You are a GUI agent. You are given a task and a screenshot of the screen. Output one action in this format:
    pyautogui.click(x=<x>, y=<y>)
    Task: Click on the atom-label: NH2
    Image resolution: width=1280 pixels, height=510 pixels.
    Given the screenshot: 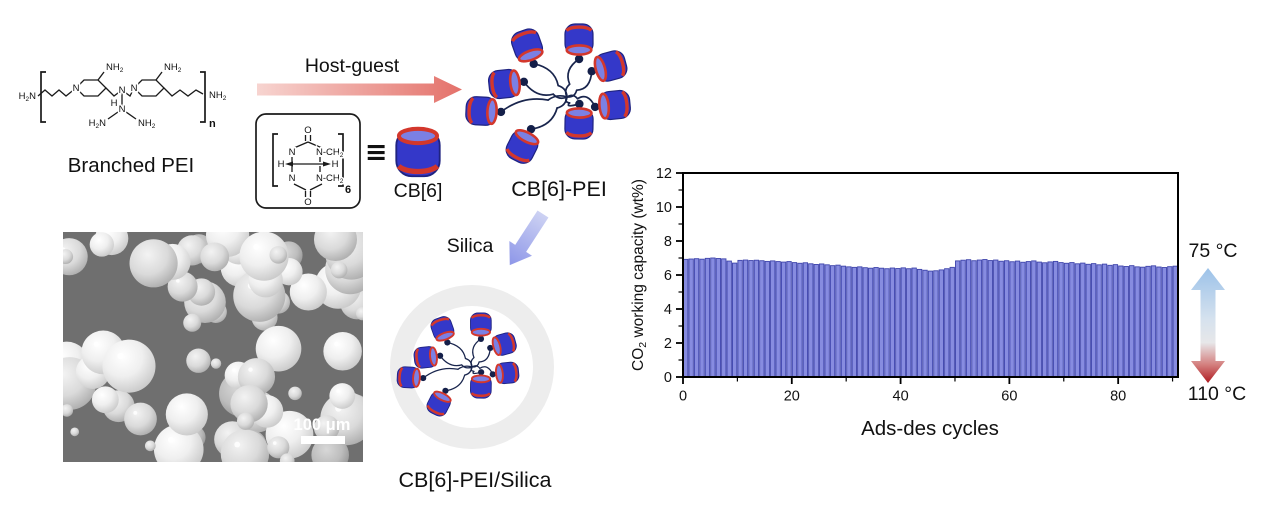 What is the action you would take?
    pyautogui.click(x=147, y=124)
    